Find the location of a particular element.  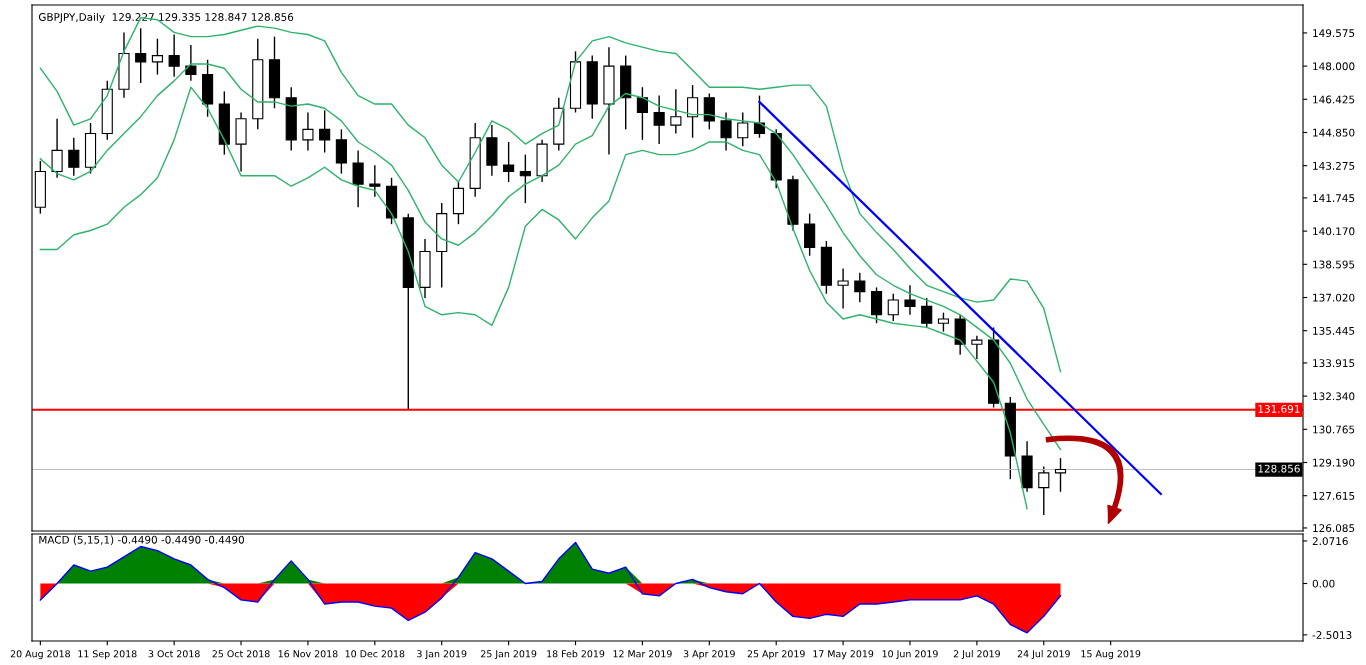

y-tick-label: 2.0716 is located at coordinates (1330, 541).